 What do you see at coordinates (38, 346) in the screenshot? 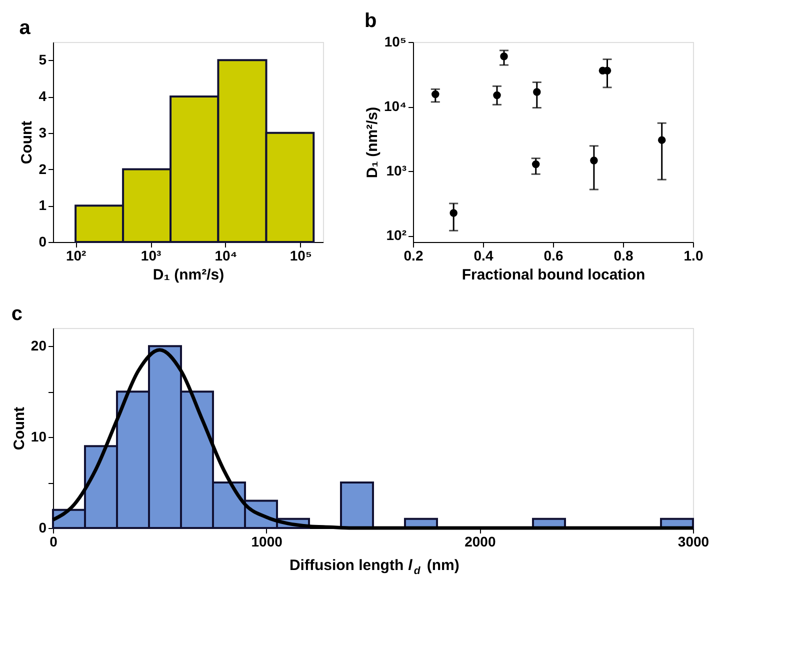
I see `y-tick-label: 20` at bounding box center [38, 346].